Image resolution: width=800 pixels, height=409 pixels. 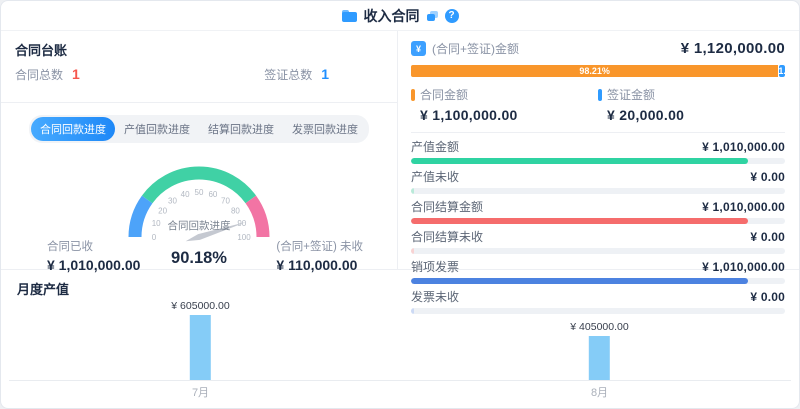 What do you see at coordinates (154, 237) in the screenshot?
I see `gauge-tick-label: 0` at bounding box center [154, 237].